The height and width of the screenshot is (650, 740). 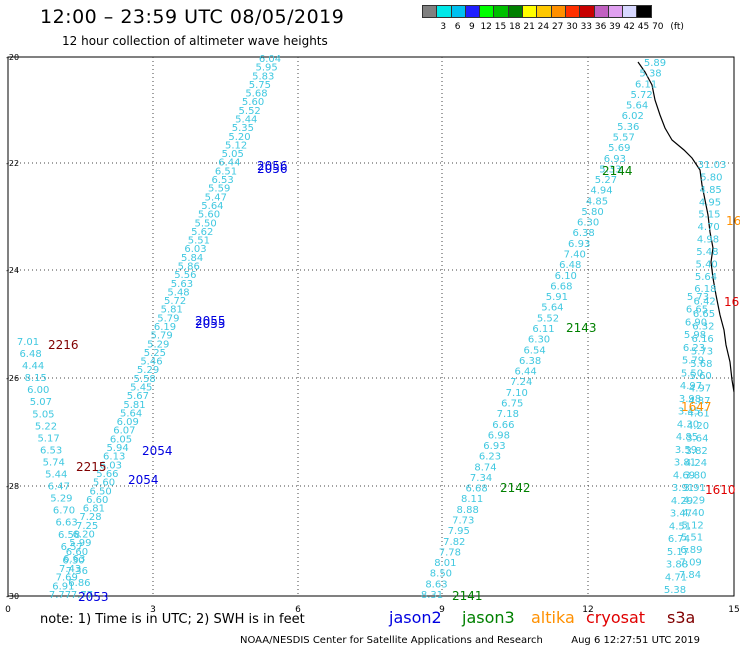 What do you see at coordinates (270, 59) in the screenshot?
I see `wave-height-label: 6.04` at bounding box center [270, 59].